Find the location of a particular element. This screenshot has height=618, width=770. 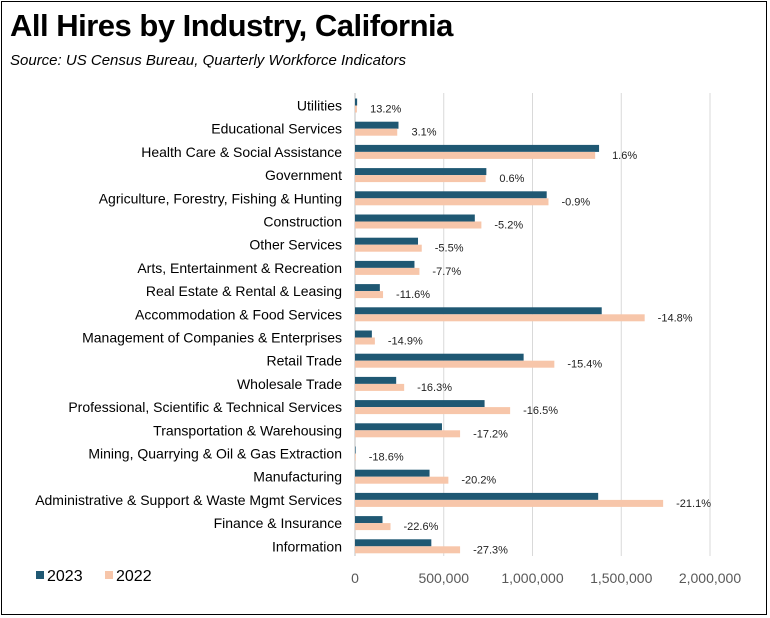

data-label: 0.6% is located at coordinates (511, 179).